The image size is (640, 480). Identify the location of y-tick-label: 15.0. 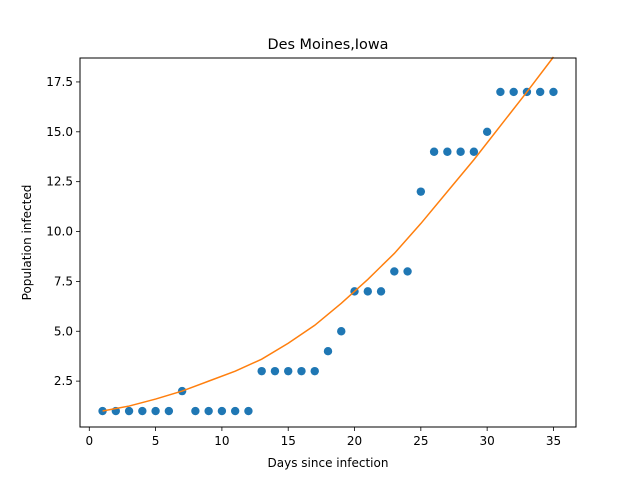
(59, 132).